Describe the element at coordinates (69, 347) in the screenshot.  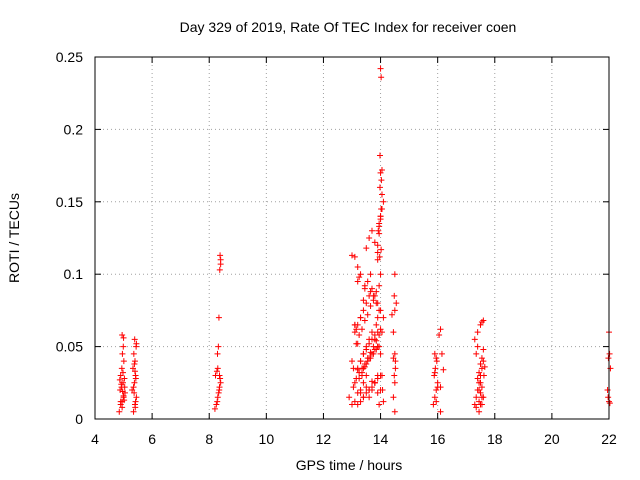
I see `y-tick-label: 0.05` at that location.